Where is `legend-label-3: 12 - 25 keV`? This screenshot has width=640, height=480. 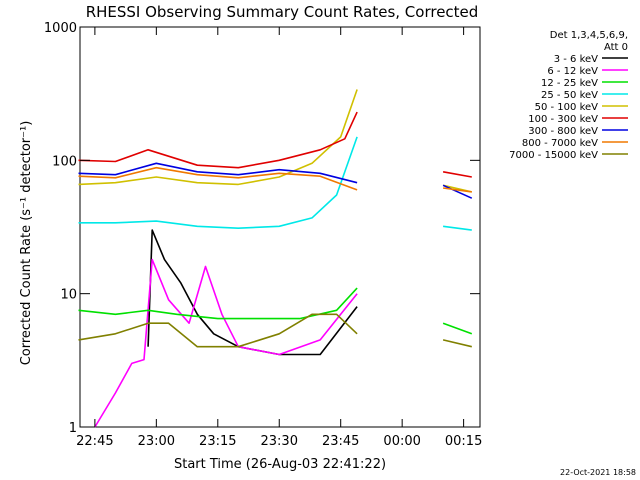
legend-label-3: 12 - 25 keV is located at coordinates (569, 83).